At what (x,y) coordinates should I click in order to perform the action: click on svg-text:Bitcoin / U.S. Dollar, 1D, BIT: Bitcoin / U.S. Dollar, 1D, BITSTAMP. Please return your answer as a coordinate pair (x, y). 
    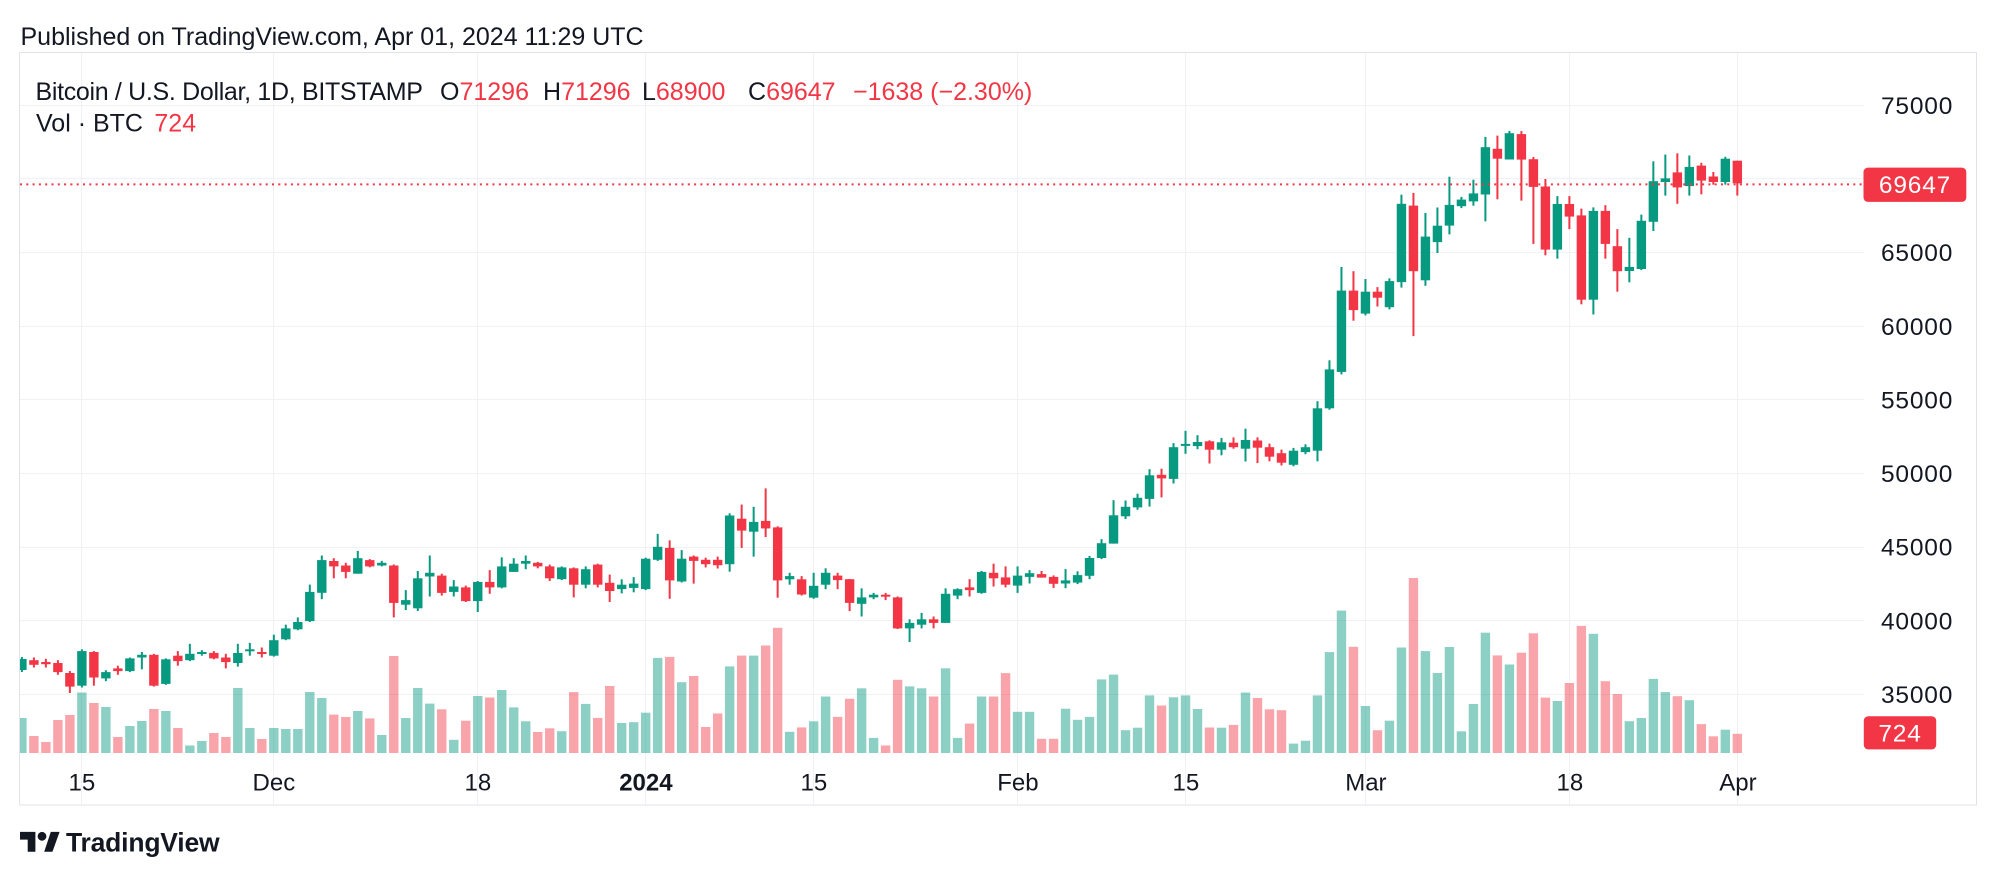
    Looking at the image, I should click on (229, 92).